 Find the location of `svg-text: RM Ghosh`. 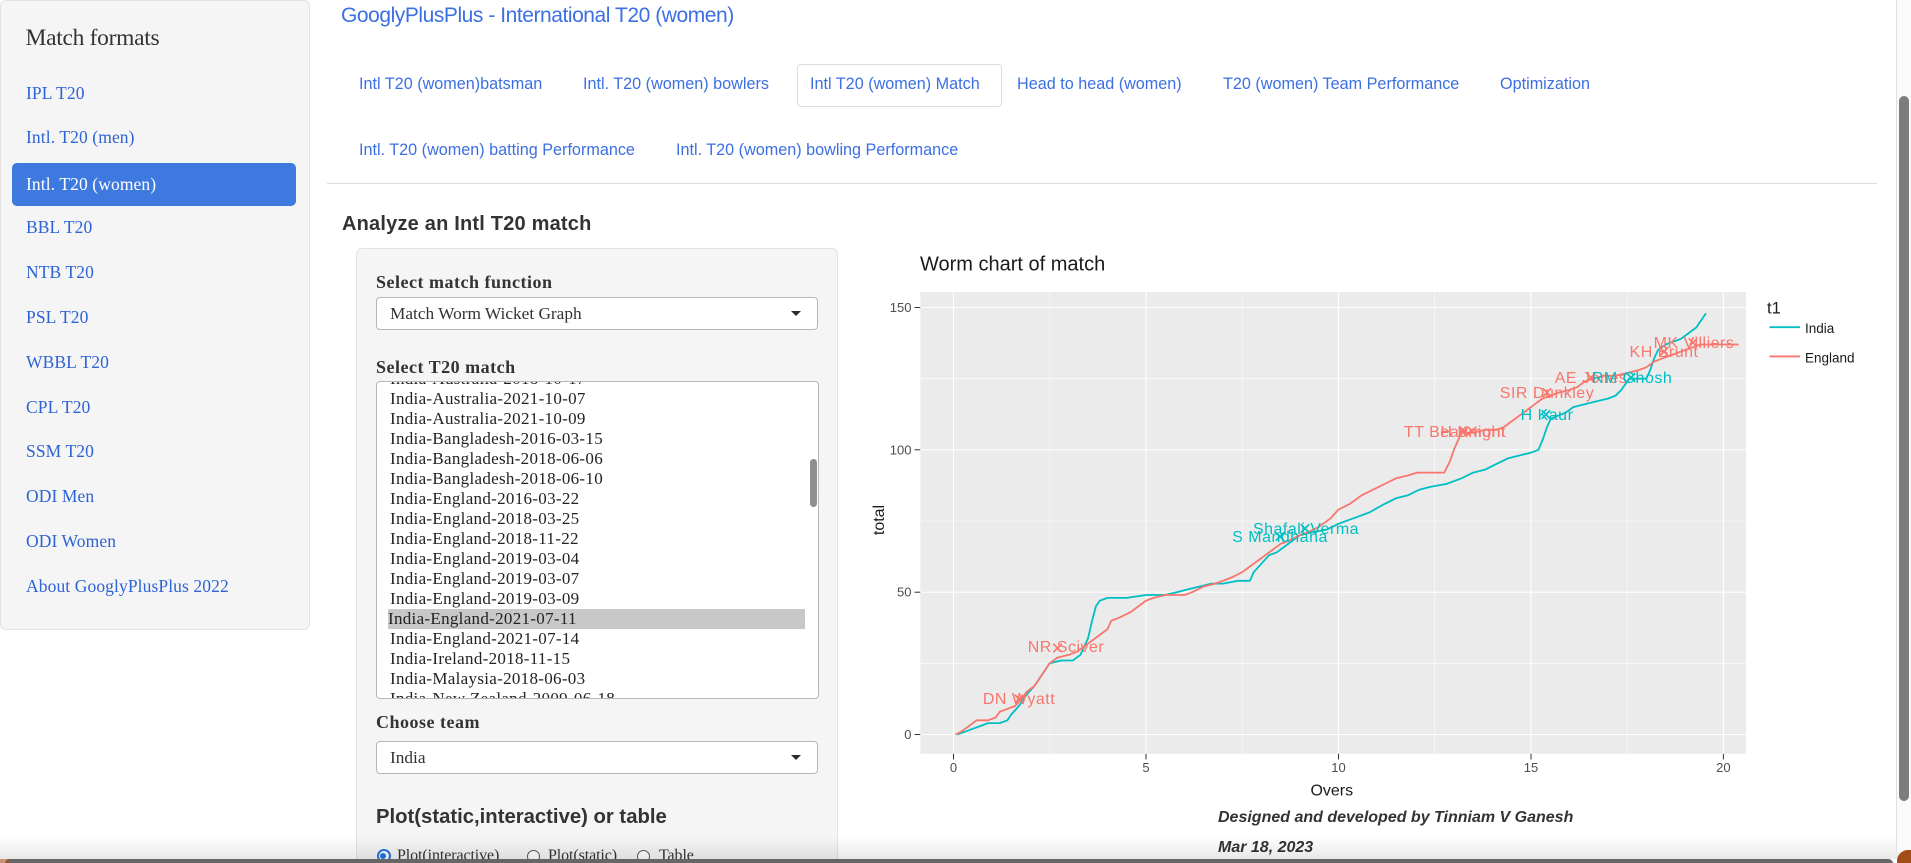

svg-text: RM Ghosh is located at coordinates (1632, 378).